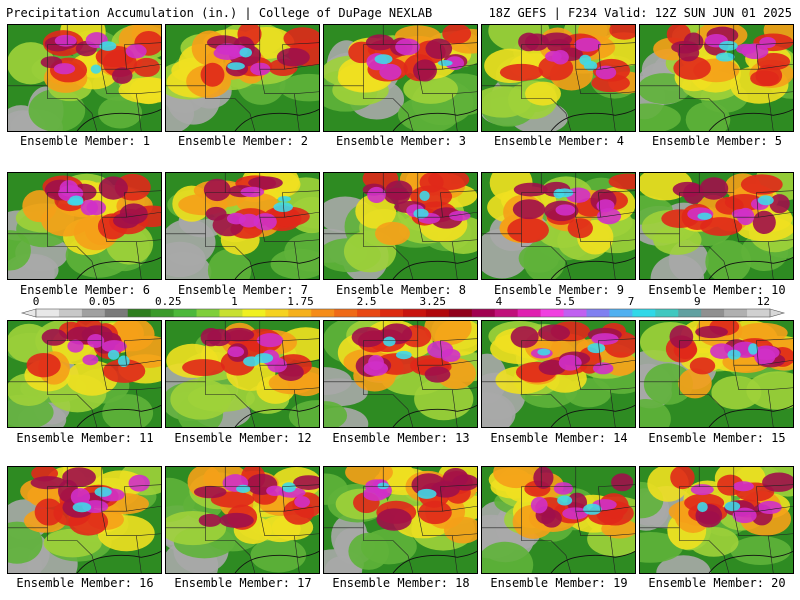 The width and height of the screenshot is (800, 600). I want to click on ensemble-member-caption: Ensemble Member: 6, so click(85, 290).